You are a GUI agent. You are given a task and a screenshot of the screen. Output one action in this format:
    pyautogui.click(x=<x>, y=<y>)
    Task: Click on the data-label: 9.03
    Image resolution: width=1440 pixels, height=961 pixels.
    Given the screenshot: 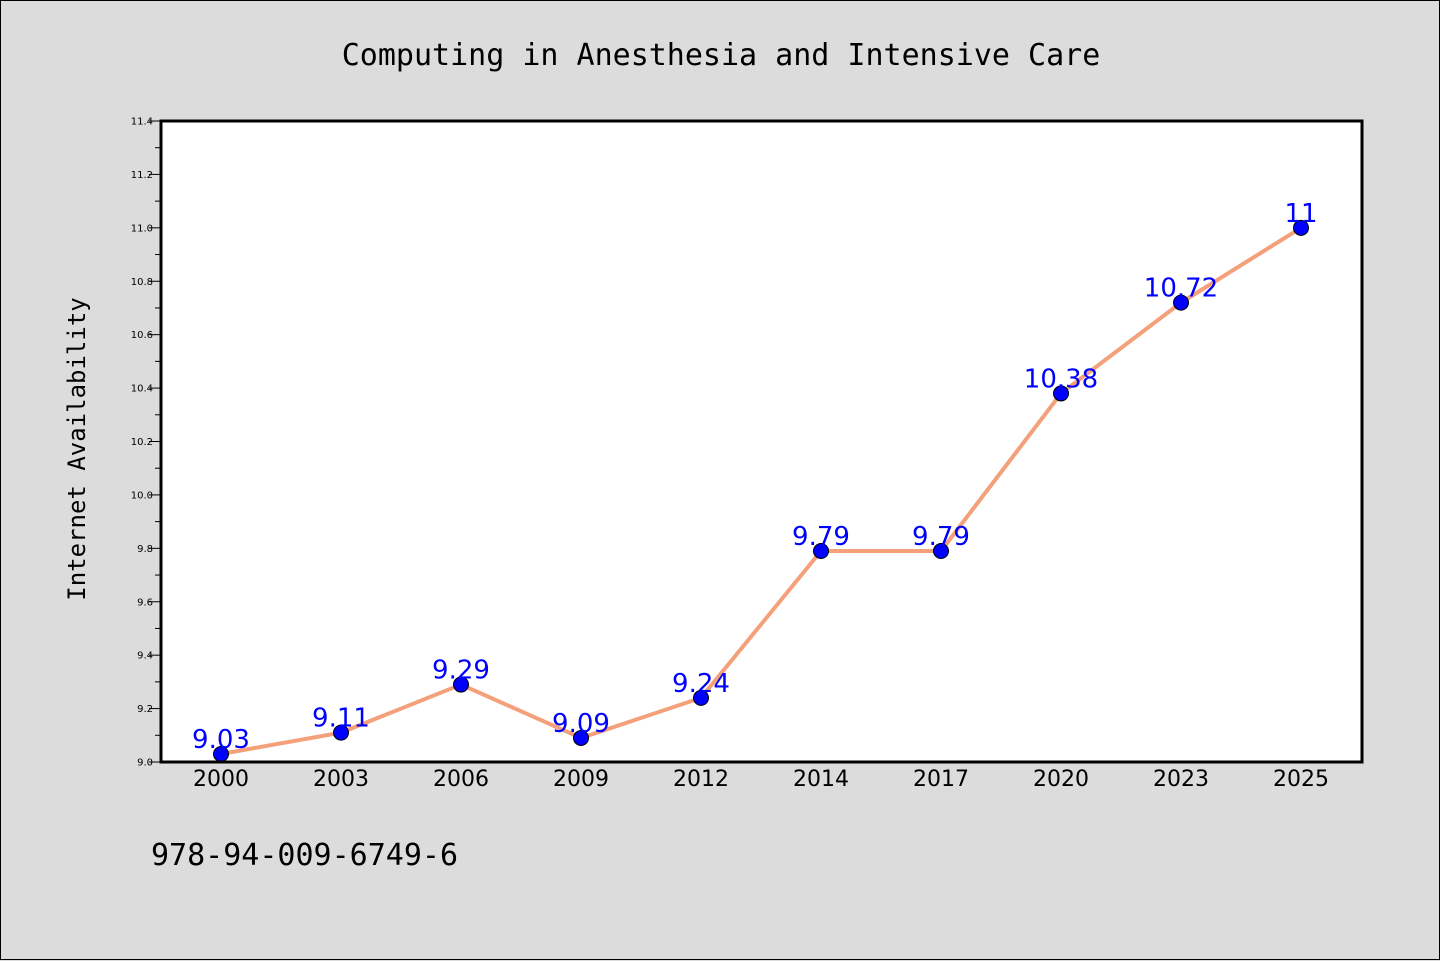 What is the action you would take?
    pyautogui.click(x=221, y=740)
    